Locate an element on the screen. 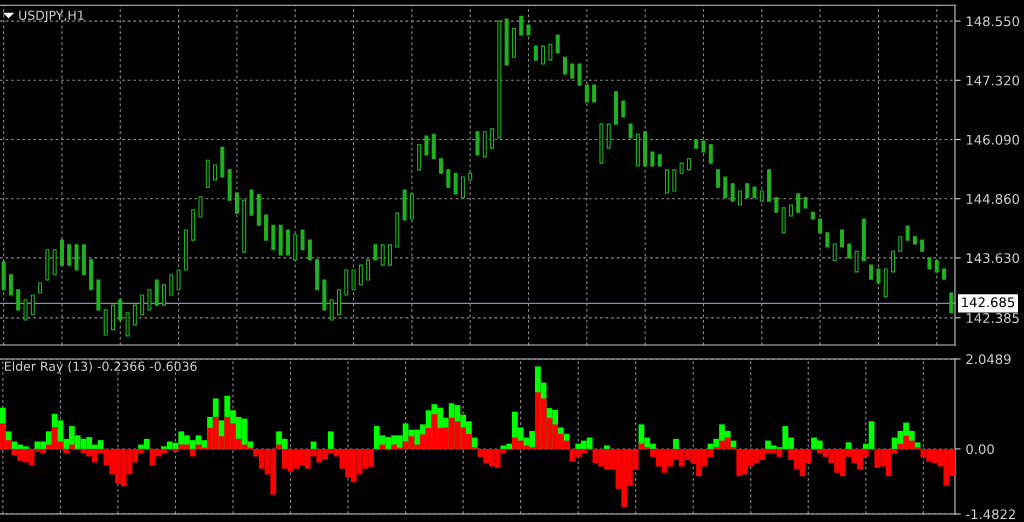  chart-title: USDJPY,H1 is located at coordinates (51, 16).